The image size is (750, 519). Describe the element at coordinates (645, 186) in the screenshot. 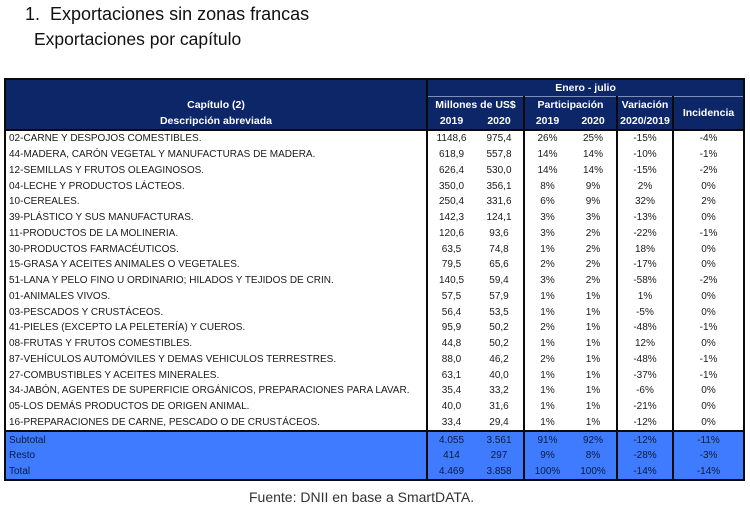

I see `variacion: 2%` at that location.